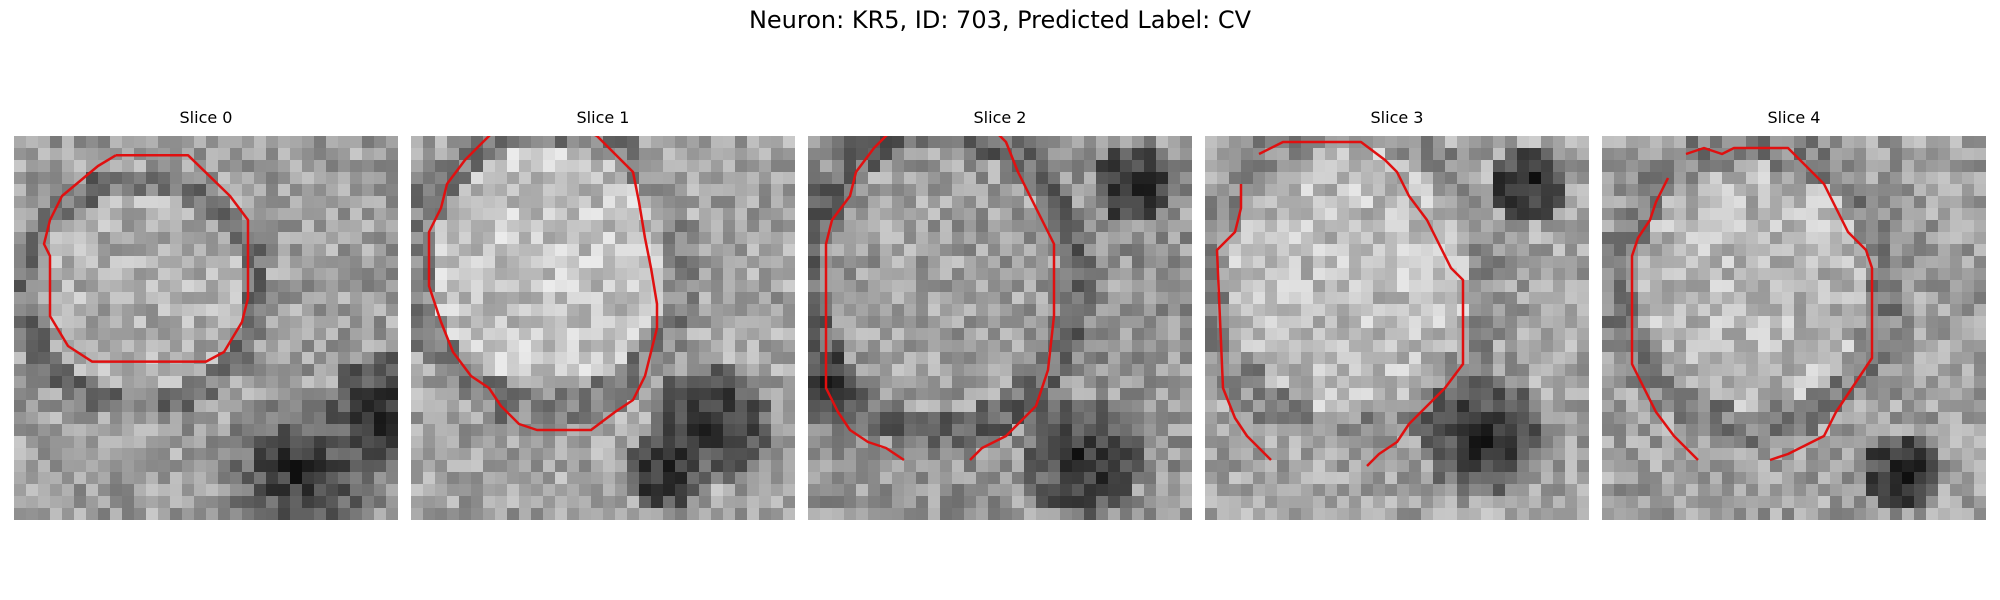 The height and width of the screenshot is (600, 2000). What do you see at coordinates (1000, 117) in the screenshot?
I see `slice-title: Slice 2` at bounding box center [1000, 117].